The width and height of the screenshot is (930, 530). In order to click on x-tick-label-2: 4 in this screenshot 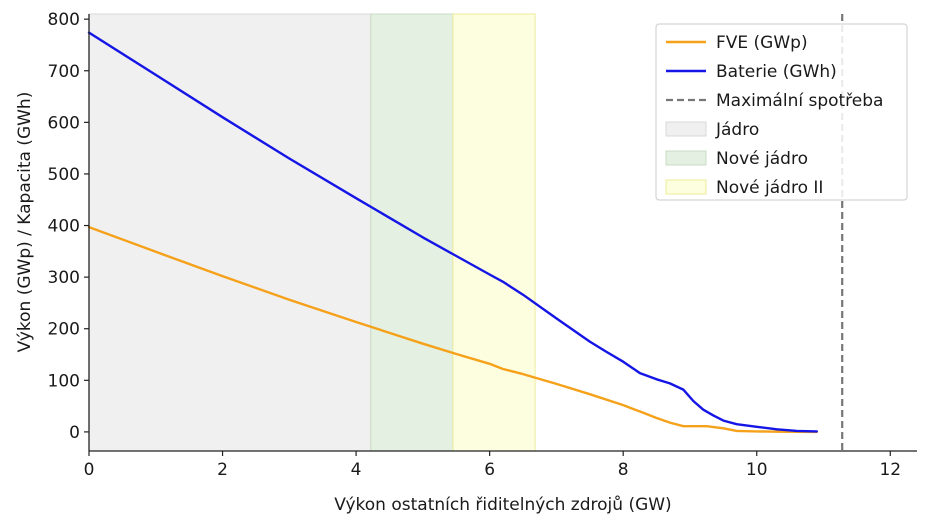, I will do `click(356, 470)`.